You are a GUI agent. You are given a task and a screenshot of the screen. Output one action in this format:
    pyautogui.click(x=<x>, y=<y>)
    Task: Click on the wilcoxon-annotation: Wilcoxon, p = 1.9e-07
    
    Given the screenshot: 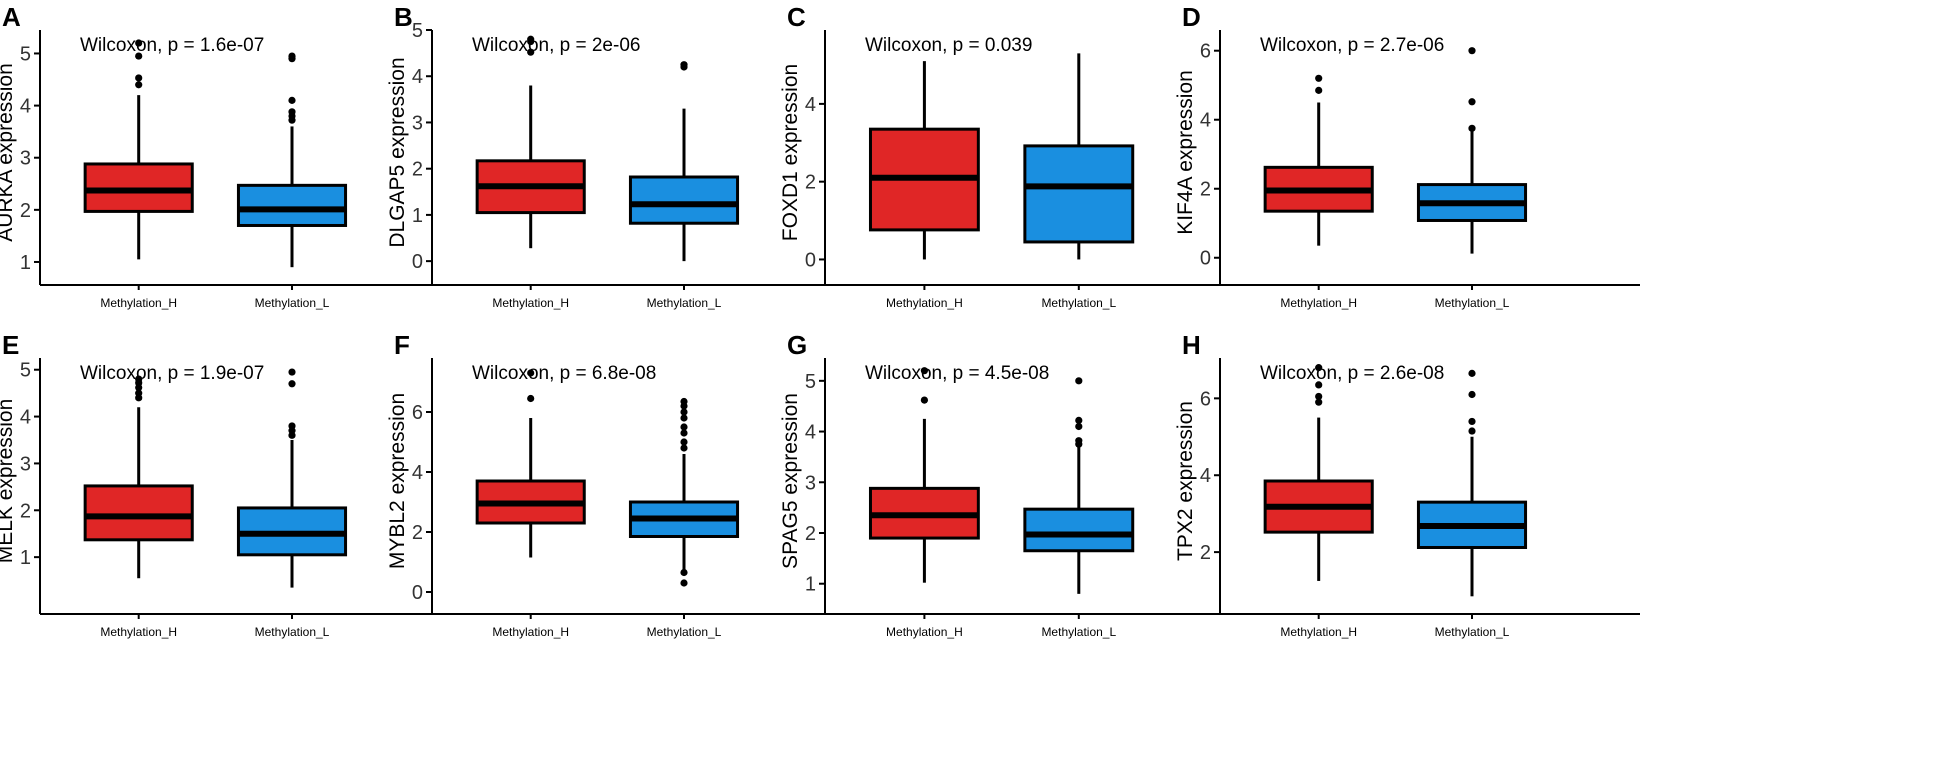 What is the action you would take?
    pyautogui.click(x=172, y=373)
    